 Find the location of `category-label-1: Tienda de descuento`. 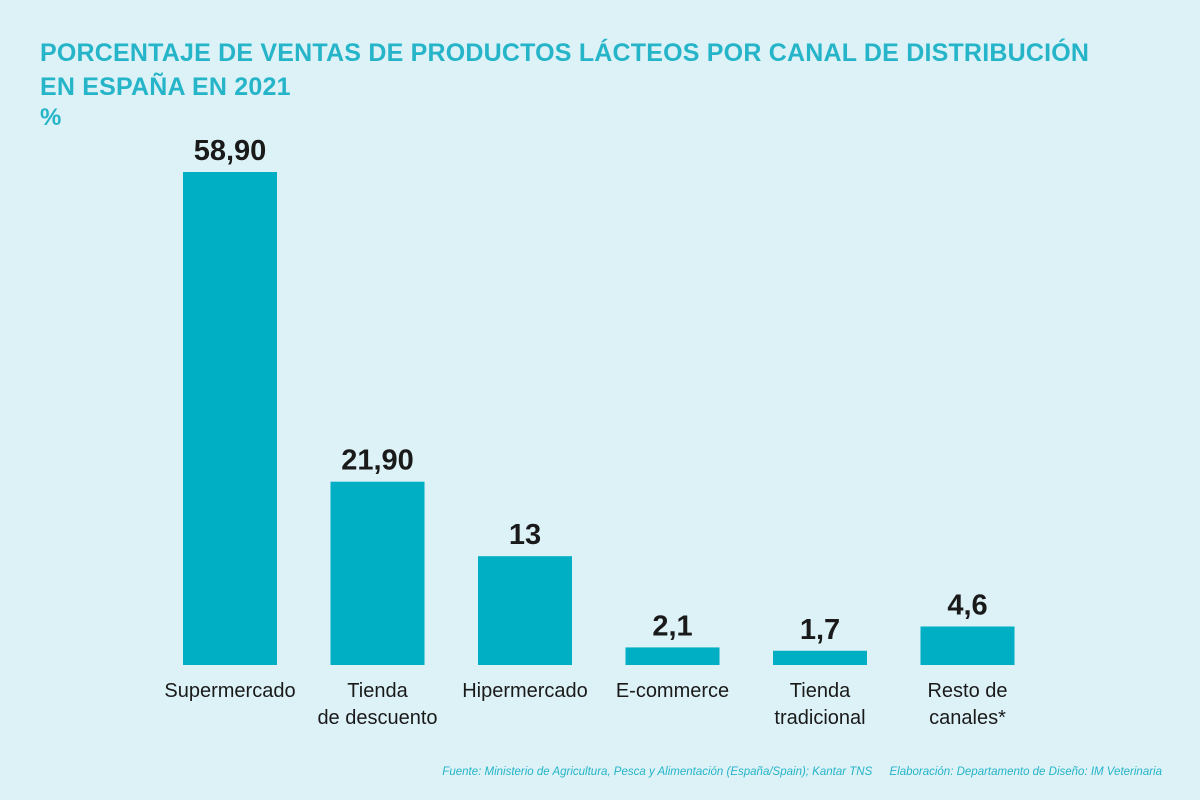

category-label-1: Tienda de descuento is located at coordinates (377, 704).